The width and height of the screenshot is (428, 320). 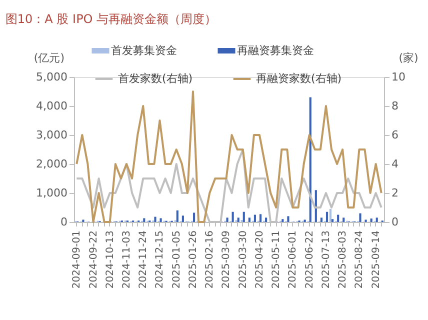 I want to click on chart-title: 图10：A 股 IPO 与再融资金额（周度）, so click(x=111, y=19).